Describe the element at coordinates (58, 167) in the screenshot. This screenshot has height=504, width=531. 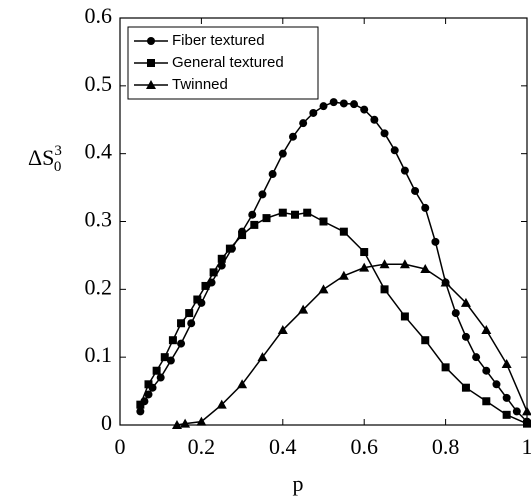
I see `y-label-sub: 0` at that location.